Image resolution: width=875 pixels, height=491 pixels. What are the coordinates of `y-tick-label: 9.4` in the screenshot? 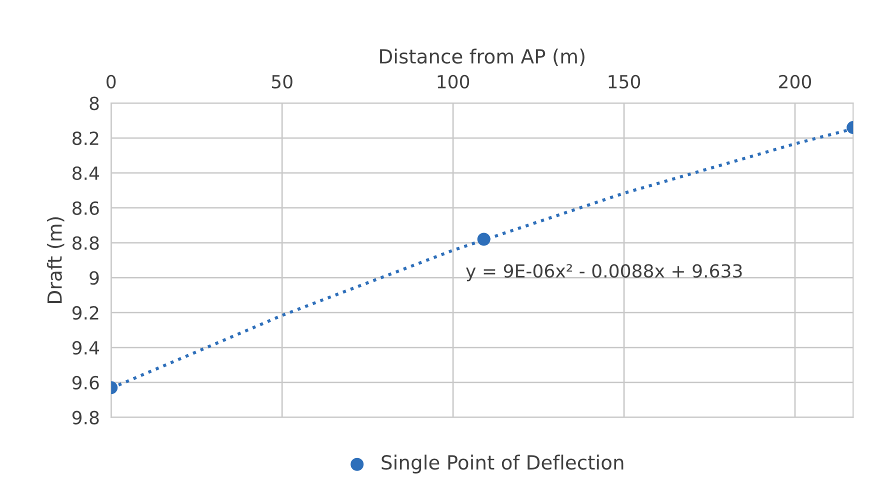 It's located at (85, 347).